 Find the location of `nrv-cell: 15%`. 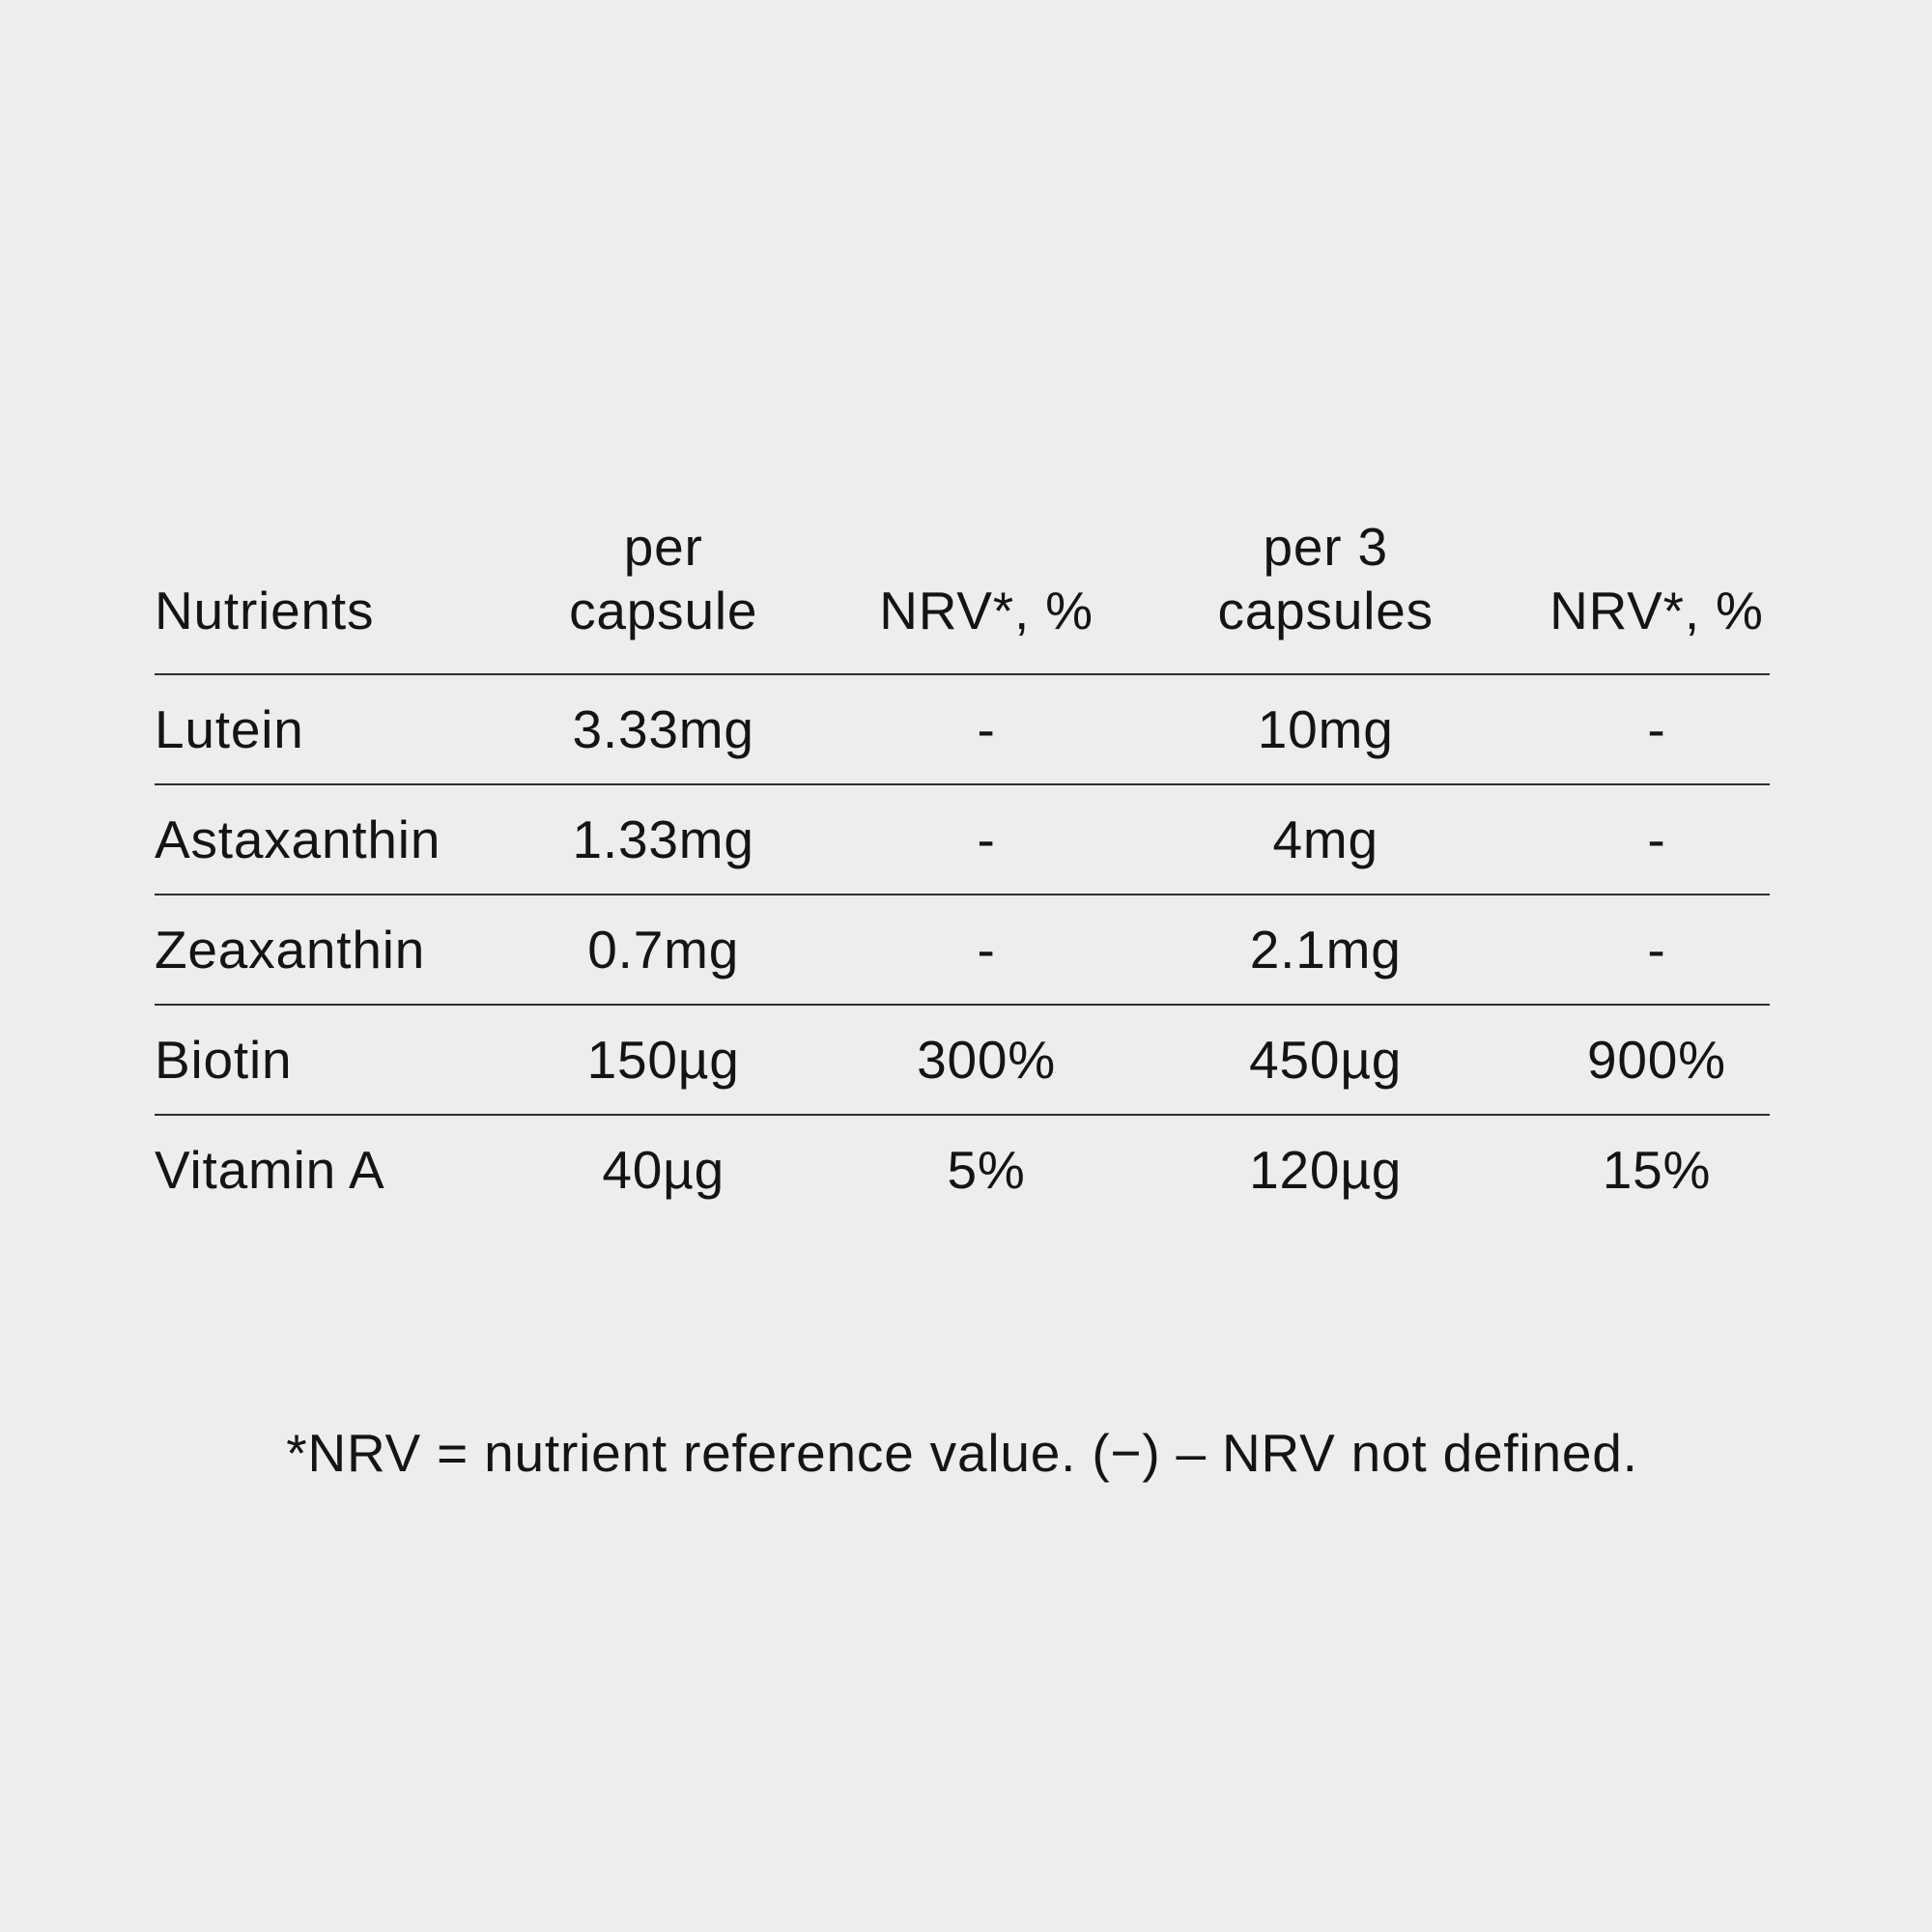

nrv-cell: 15% is located at coordinates (1657, 1170).